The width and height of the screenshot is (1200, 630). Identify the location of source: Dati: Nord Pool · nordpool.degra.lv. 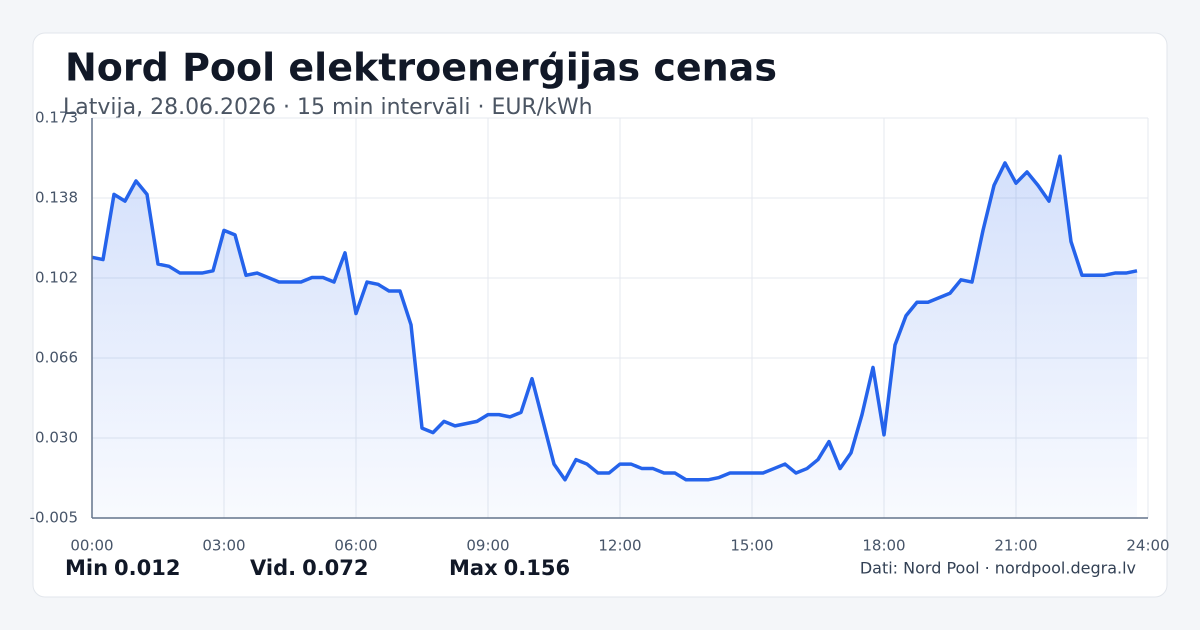
(998, 568).